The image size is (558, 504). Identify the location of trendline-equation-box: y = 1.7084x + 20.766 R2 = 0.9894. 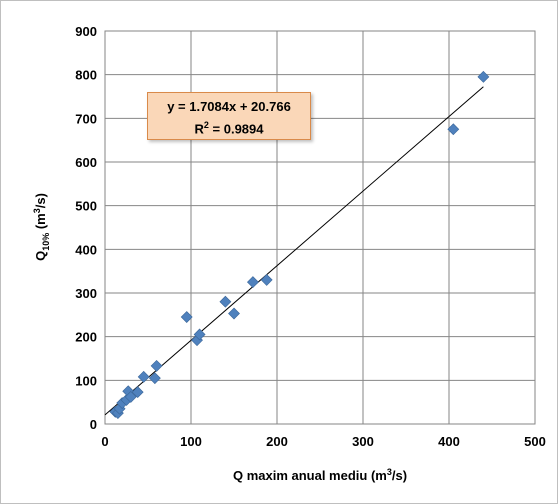
(229, 116).